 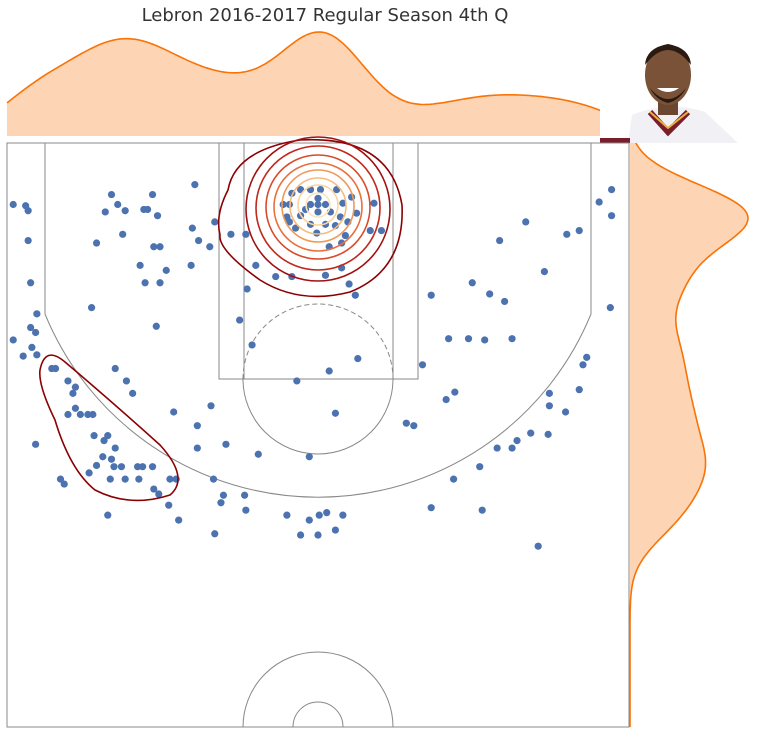 I want to click on chart-title: Lebron 2016-2017 Regular Season 4th Q, so click(x=325, y=15).